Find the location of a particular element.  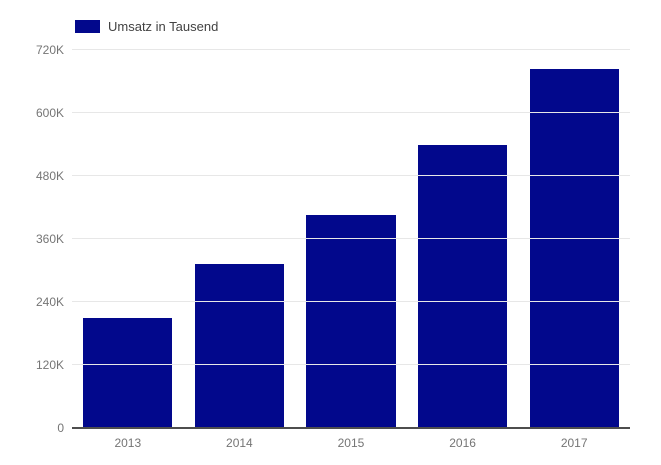

legend: Umsatz in Tausend is located at coordinates (146, 26).